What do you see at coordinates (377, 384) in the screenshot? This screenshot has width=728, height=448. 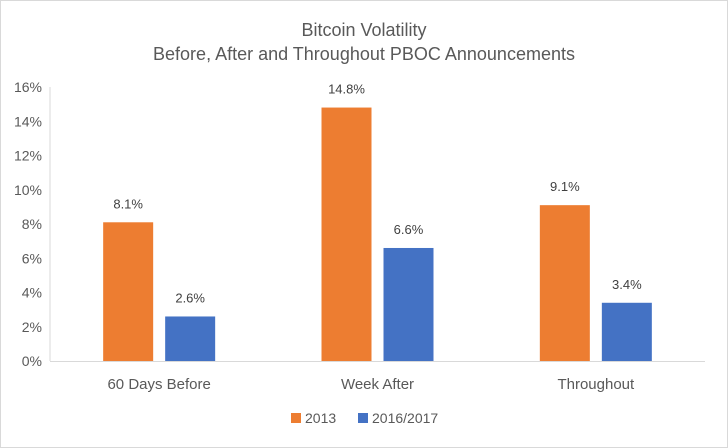 I see `x-category-label: Week After` at bounding box center [377, 384].